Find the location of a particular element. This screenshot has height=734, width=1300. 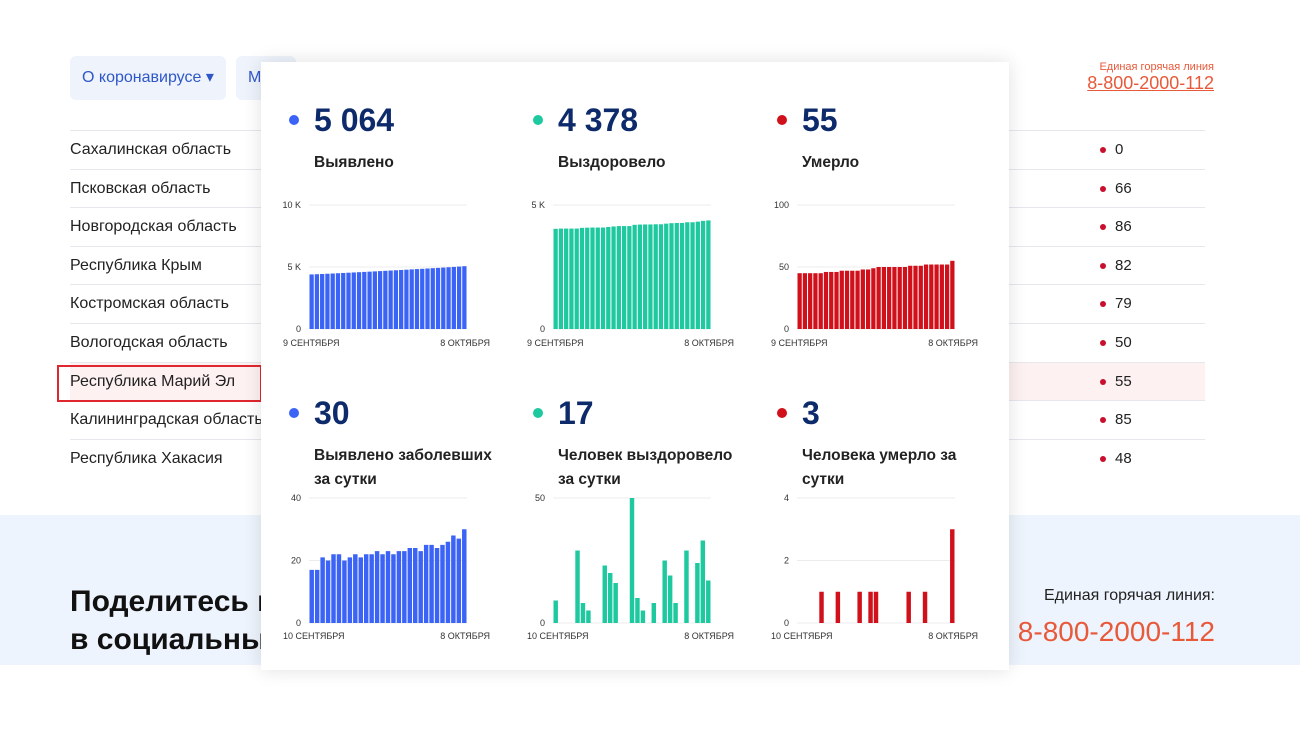

region-name: Сахалинская область is located at coordinates (151, 149).